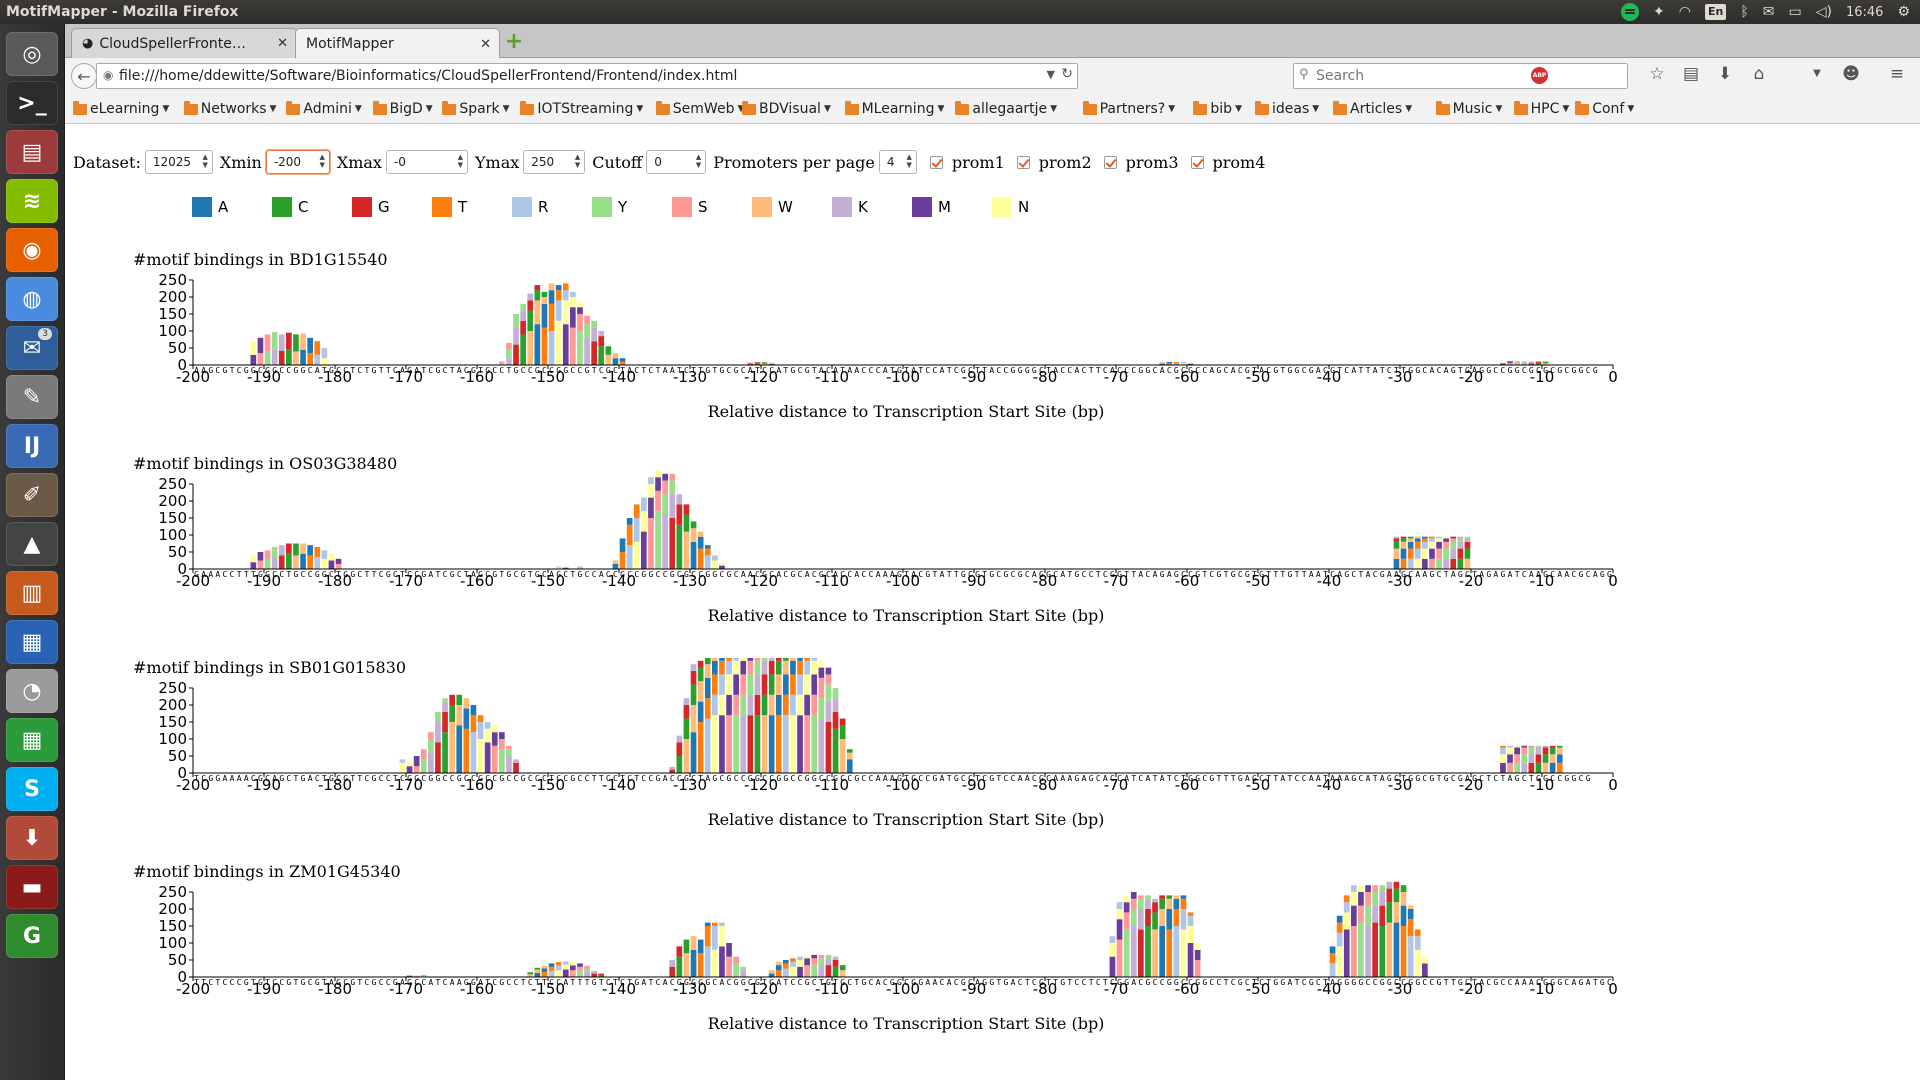 The image size is (1920, 1080). Describe the element at coordinates (1864, 12) in the screenshot. I see `clock: 16:46` at that location.